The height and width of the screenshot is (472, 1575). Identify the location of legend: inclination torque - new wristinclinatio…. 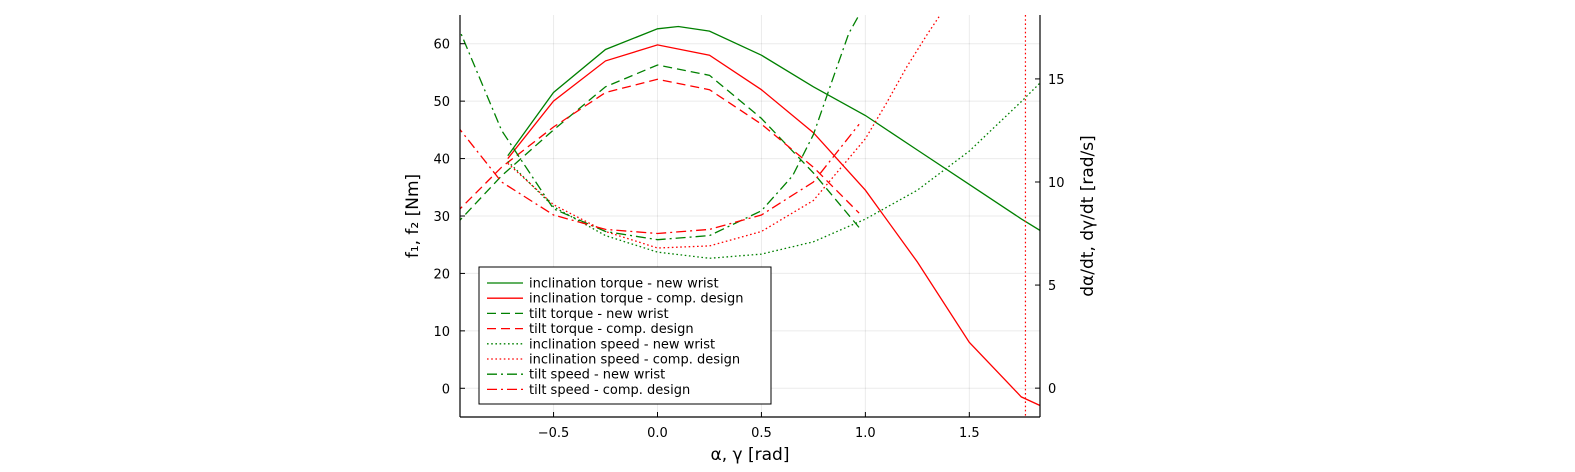
(625, 335).